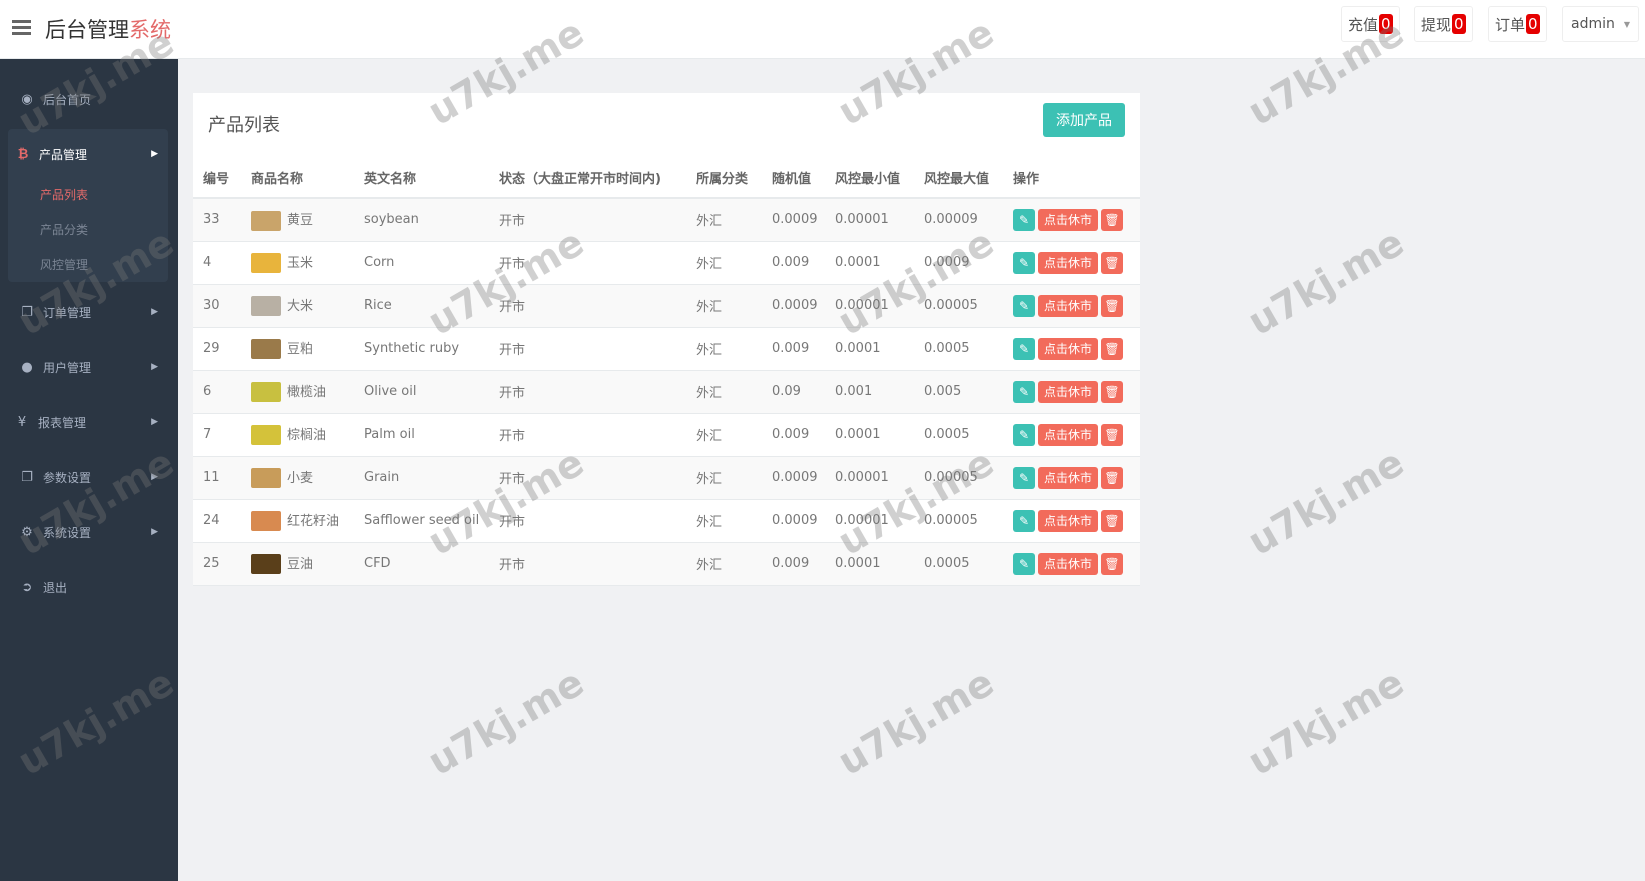  I want to click on user-dropdown: admin ▼, so click(1601, 24).